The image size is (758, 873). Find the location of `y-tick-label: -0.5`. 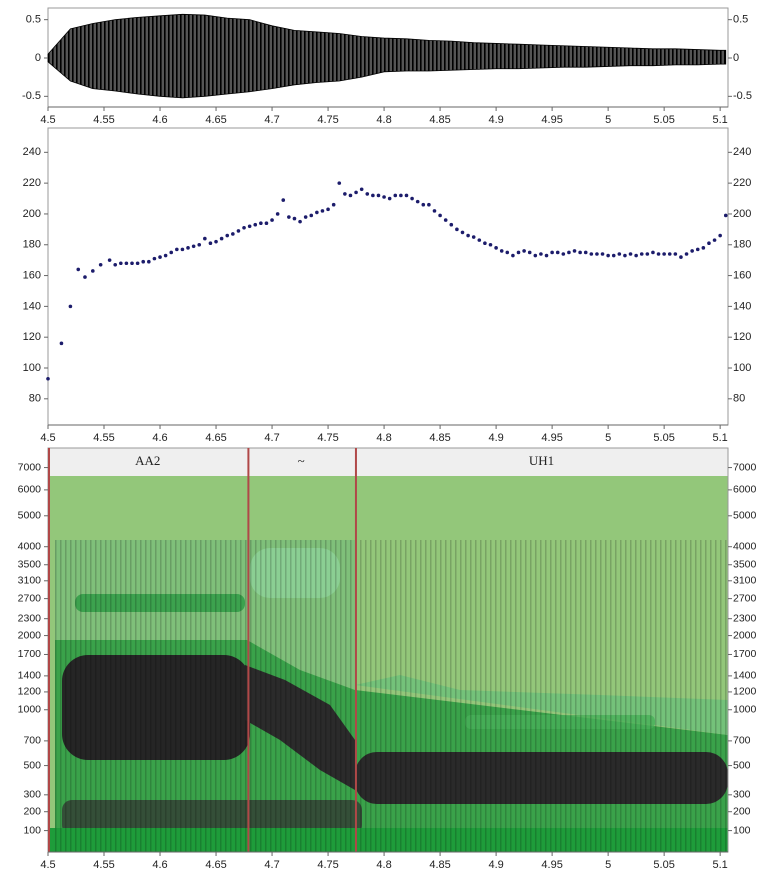

y-tick-label: -0.5 is located at coordinates (742, 96).